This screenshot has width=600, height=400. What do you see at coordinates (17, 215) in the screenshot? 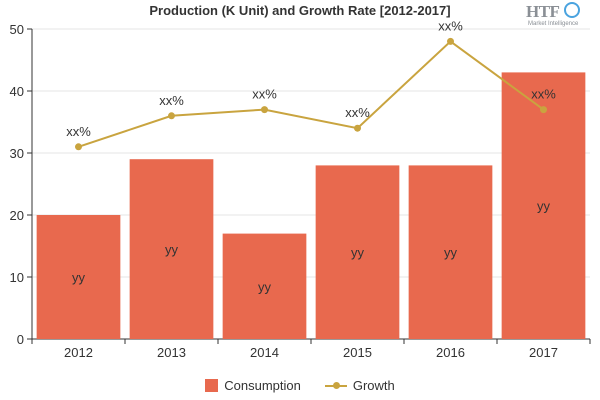
I see `y-tick-label: 20` at bounding box center [17, 215].